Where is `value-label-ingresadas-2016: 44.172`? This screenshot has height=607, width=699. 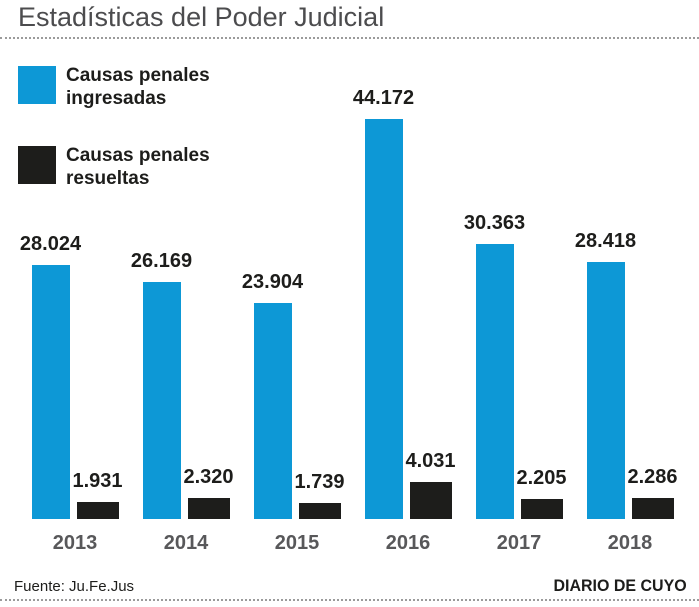
value-label-ingresadas-2016: 44.172 is located at coordinates (383, 98).